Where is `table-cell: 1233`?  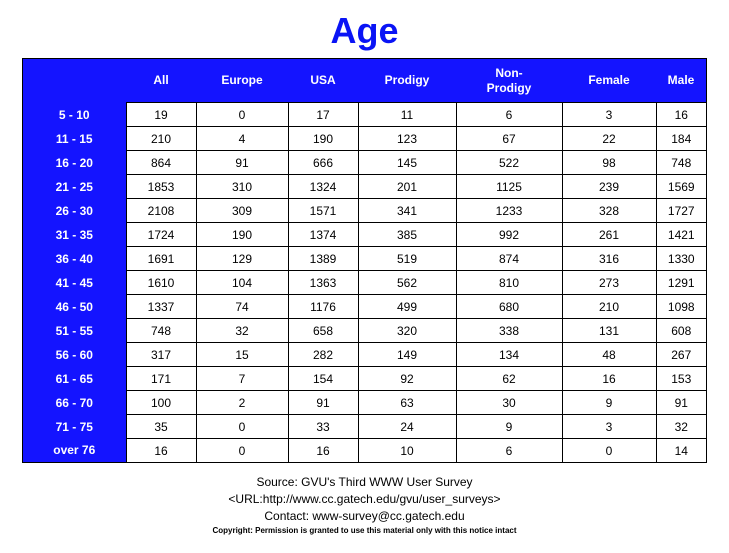
table-cell: 1233 is located at coordinates (509, 210).